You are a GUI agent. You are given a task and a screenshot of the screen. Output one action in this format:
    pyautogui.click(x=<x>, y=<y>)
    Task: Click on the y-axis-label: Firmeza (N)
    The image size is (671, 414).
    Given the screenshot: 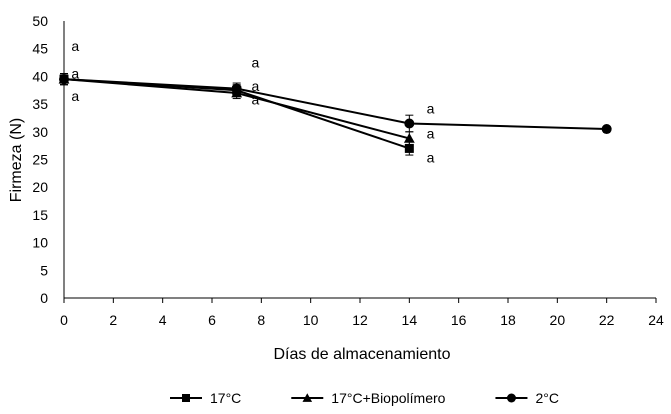 What is the action you would take?
    pyautogui.click(x=16, y=160)
    